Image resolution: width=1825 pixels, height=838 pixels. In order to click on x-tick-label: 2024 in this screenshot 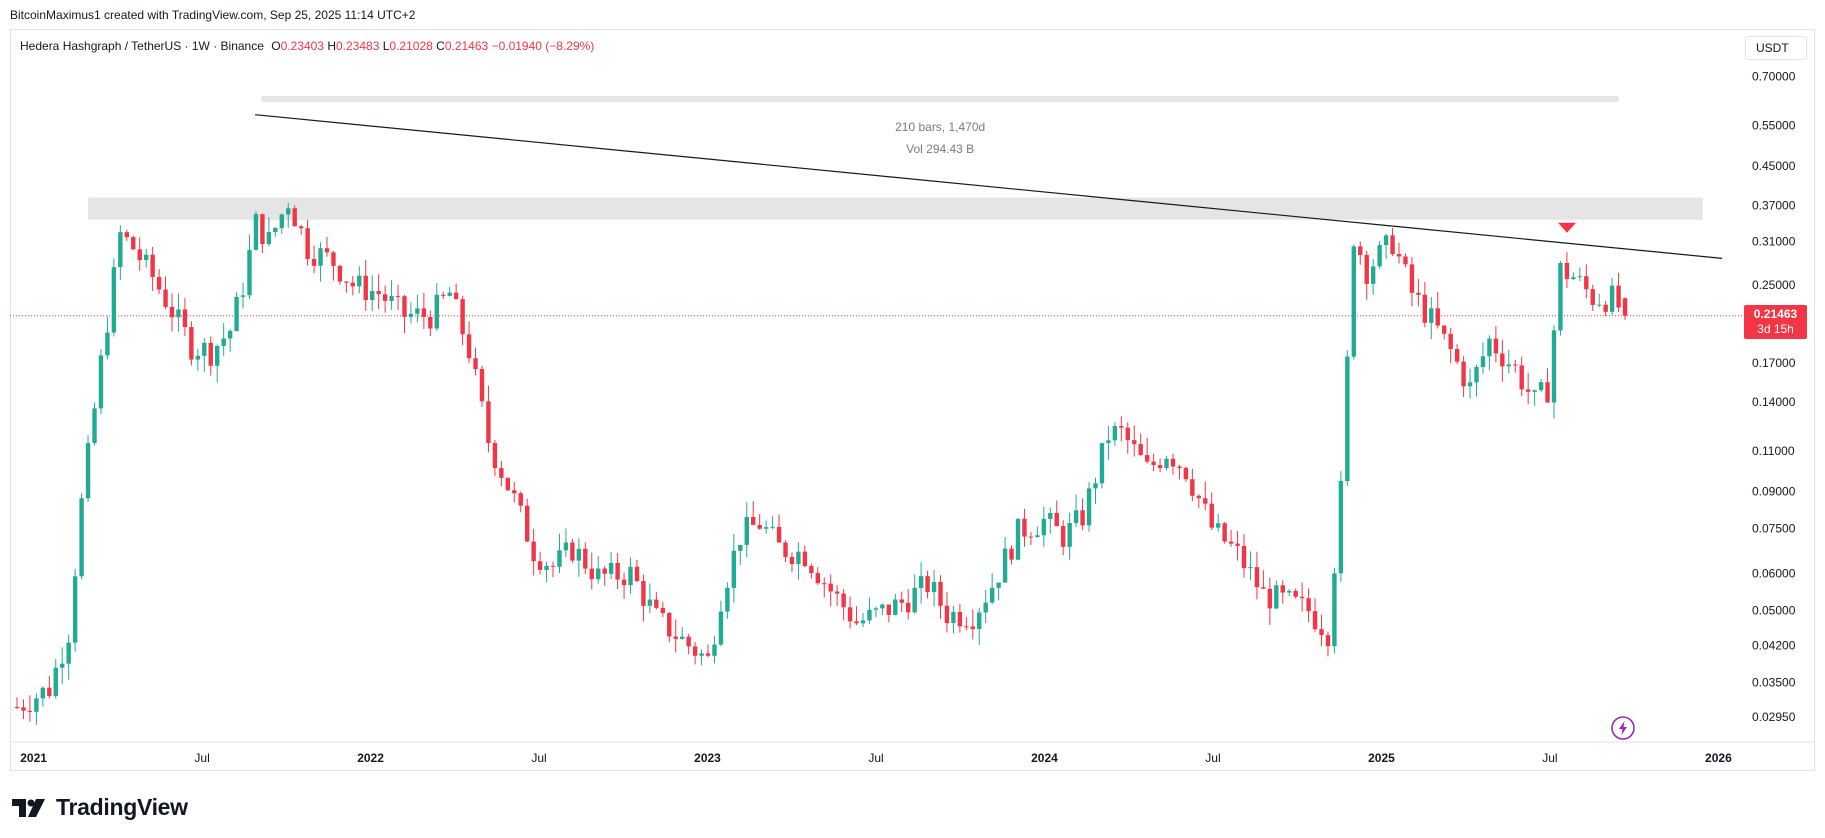, I will do `click(1044, 758)`.